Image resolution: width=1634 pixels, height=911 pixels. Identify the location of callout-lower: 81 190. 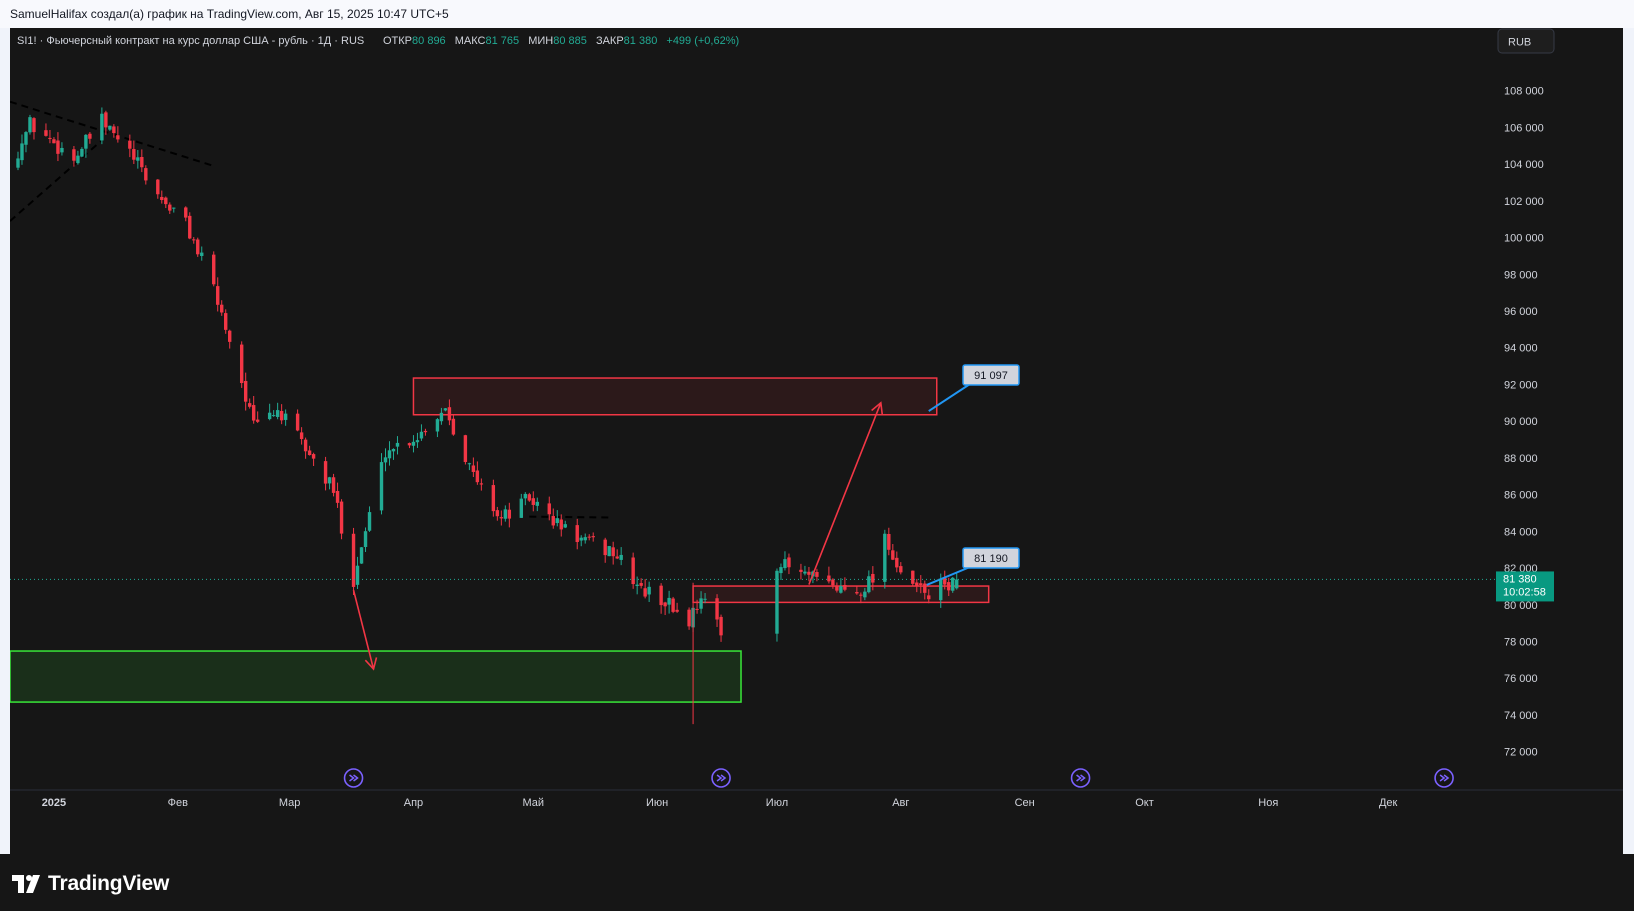
(973, 566).